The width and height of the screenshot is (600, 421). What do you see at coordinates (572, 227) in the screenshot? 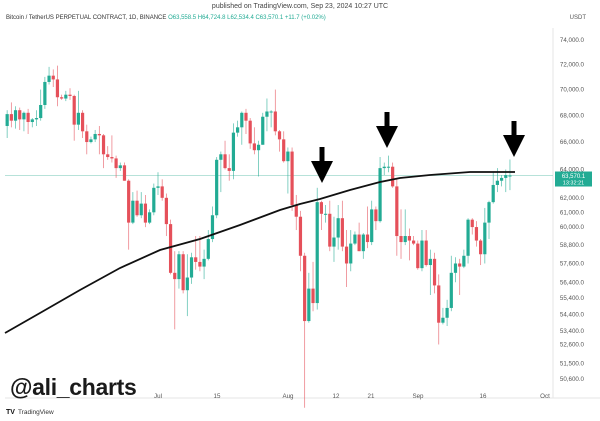
I see `price-tick: 60,000.0` at bounding box center [572, 227].